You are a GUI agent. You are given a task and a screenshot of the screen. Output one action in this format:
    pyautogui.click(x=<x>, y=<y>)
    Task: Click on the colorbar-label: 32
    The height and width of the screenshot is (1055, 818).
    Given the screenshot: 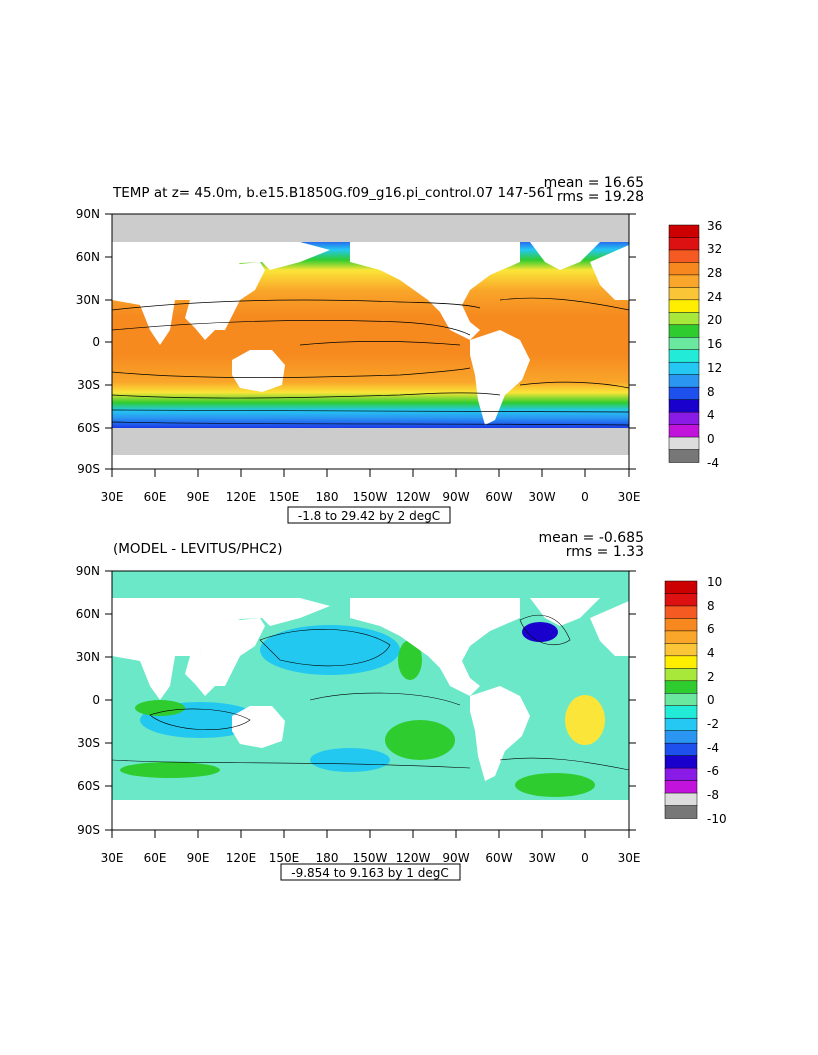 What is the action you would take?
    pyautogui.click(x=714, y=249)
    